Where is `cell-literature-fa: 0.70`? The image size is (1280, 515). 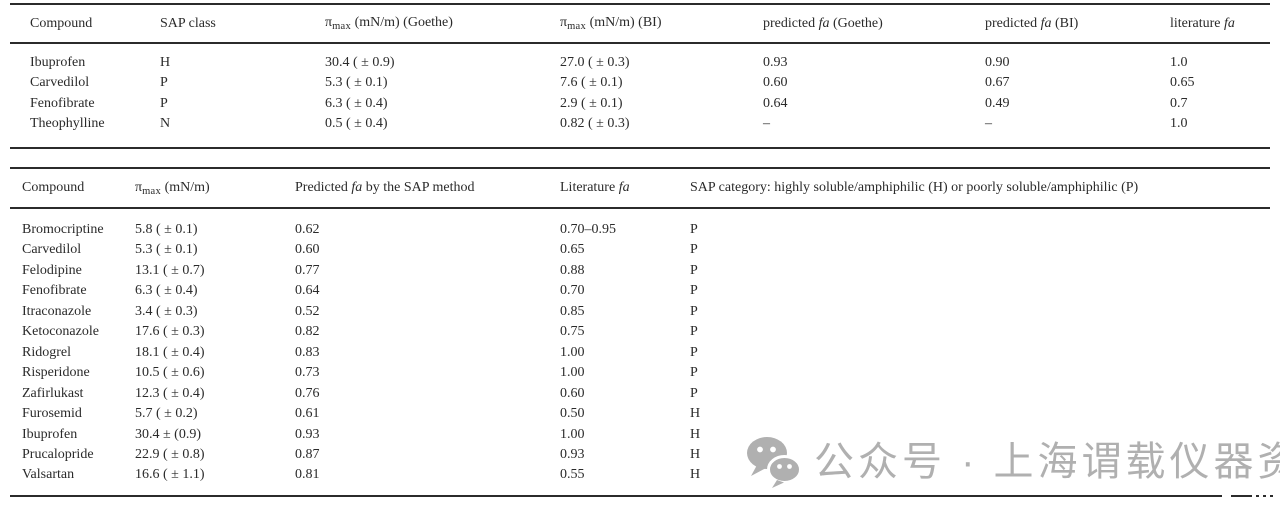
cell-literature-fa: 0.70 is located at coordinates (572, 291).